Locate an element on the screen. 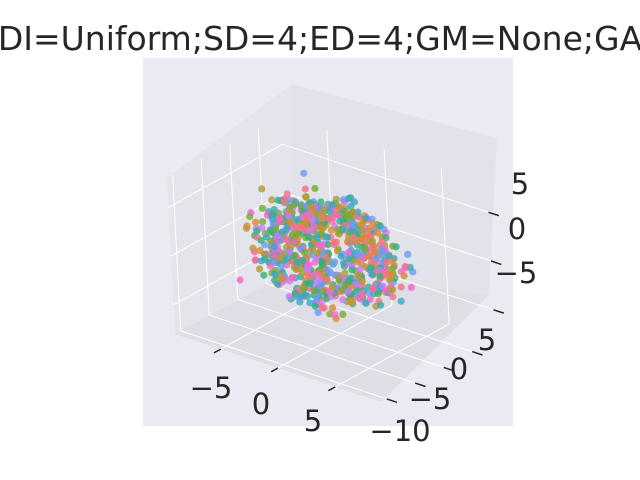 This screenshot has height=480, width=640. y-tick-label: −5 is located at coordinates (430, 399).